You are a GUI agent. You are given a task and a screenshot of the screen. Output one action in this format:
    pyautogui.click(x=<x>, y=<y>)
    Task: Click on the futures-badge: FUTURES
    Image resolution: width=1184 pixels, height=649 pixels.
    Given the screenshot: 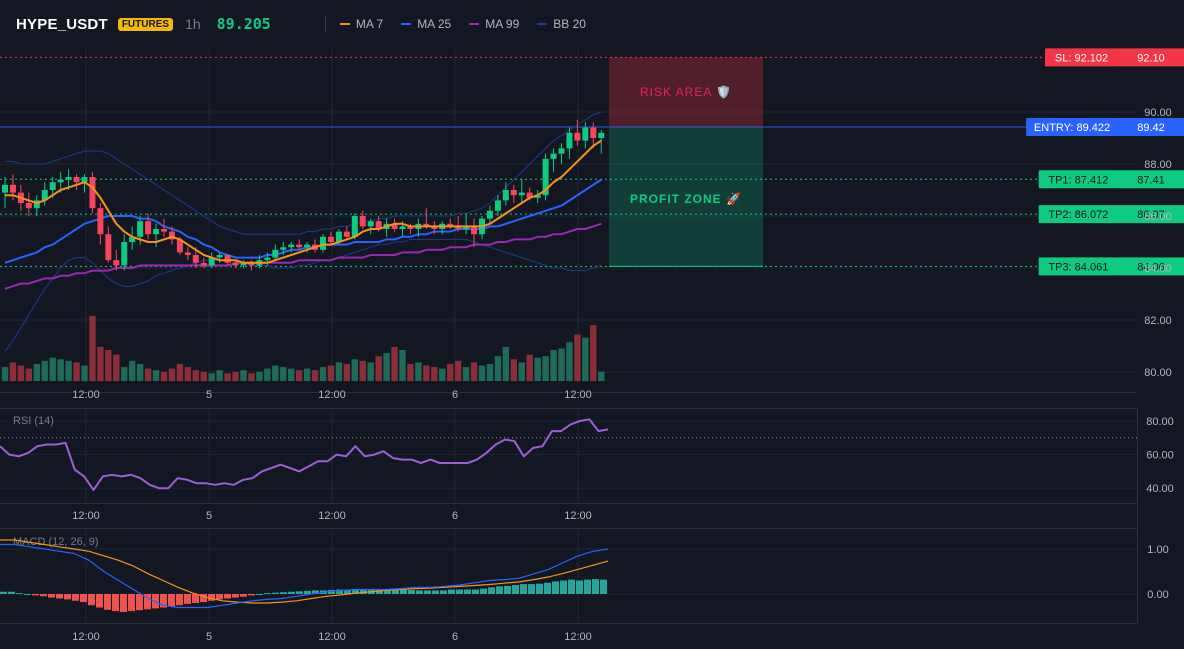 What is the action you would take?
    pyautogui.click(x=145, y=24)
    